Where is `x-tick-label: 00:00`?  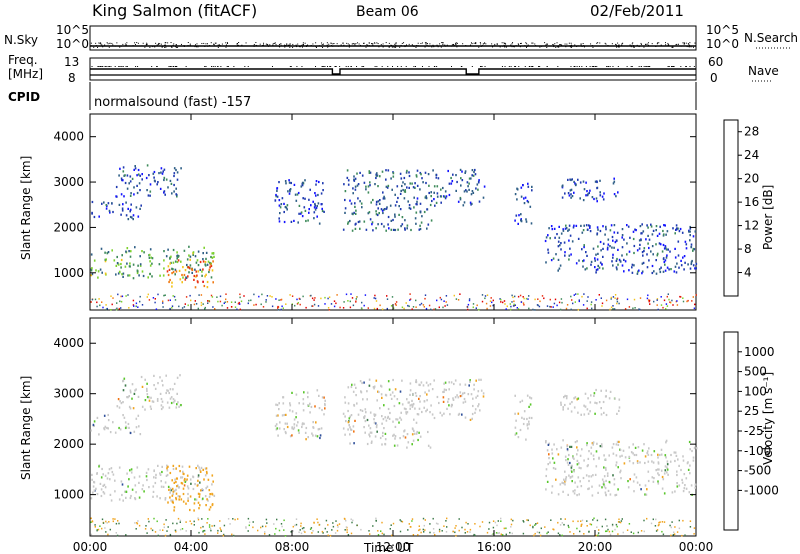
x-tick-label: 00:00 is located at coordinates (696, 547).